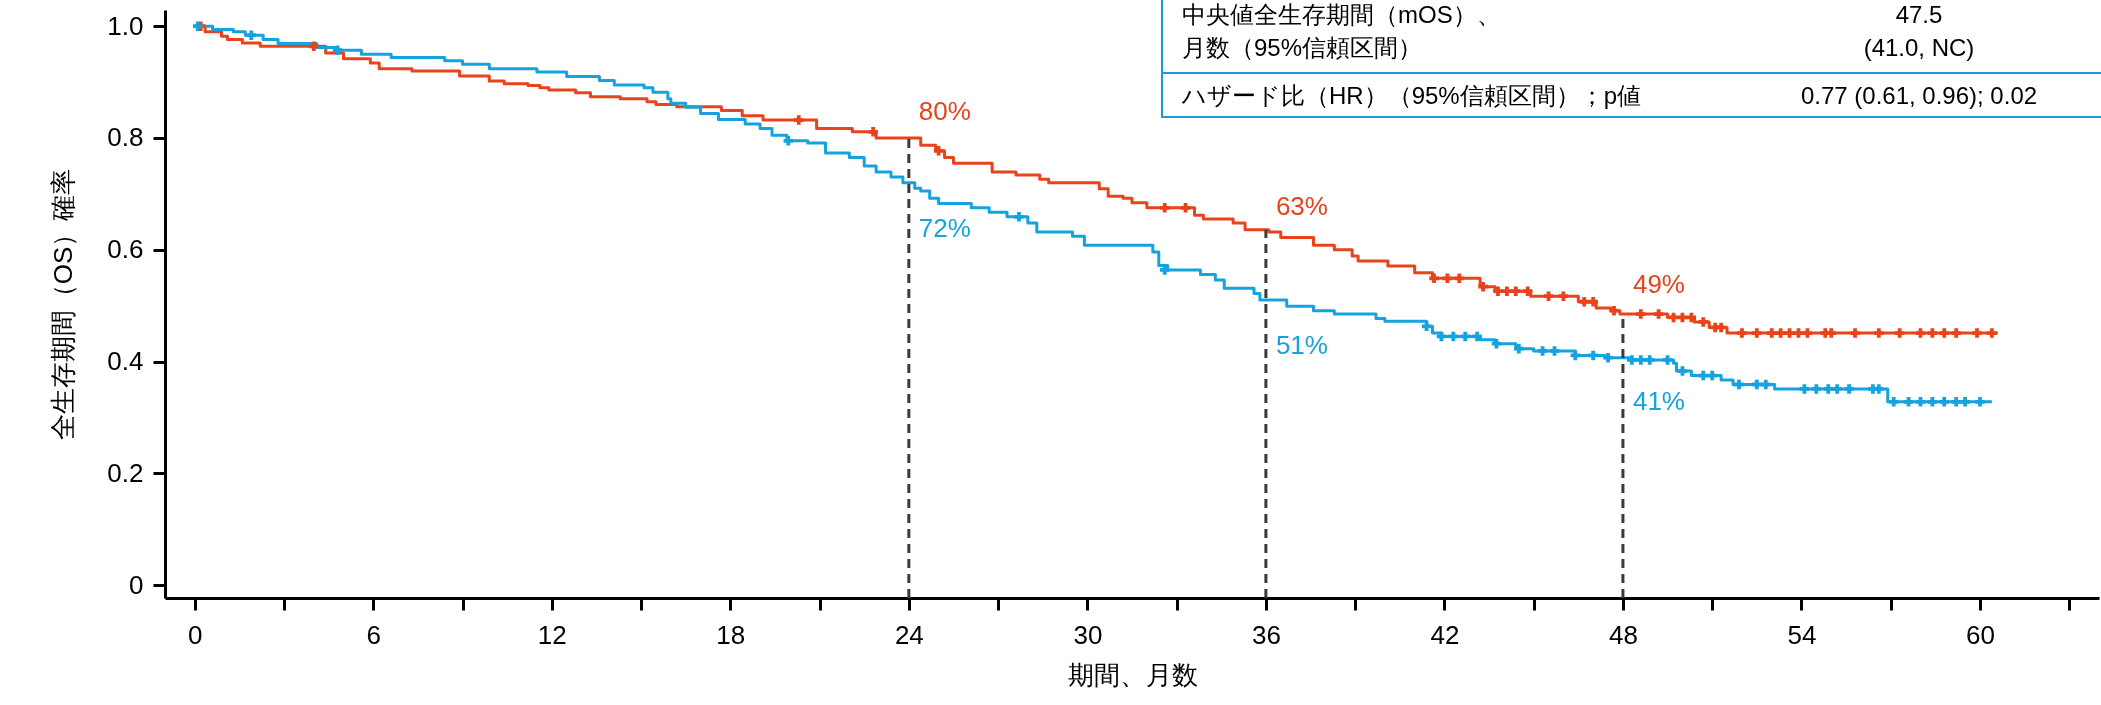 This screenshot has height=705, width=2101. What do you see at coordinates (1658, 284) in the screenshot?
I see `annotation: 49%` at bounding box center [1658, 284].